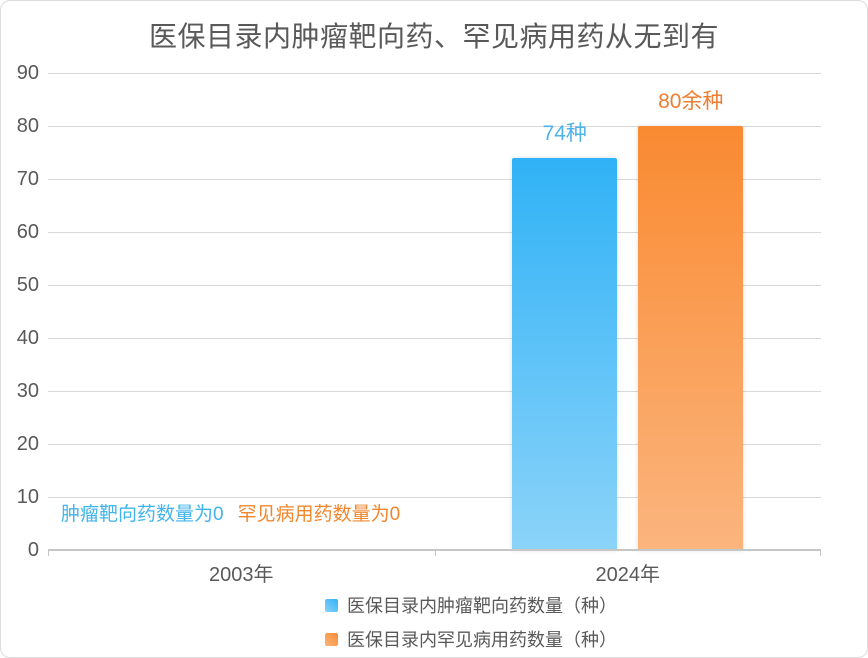 The height and width of the screenshot is (658, 868). I want to click on bar-value-label-series1: 74种, so click(564, 133).